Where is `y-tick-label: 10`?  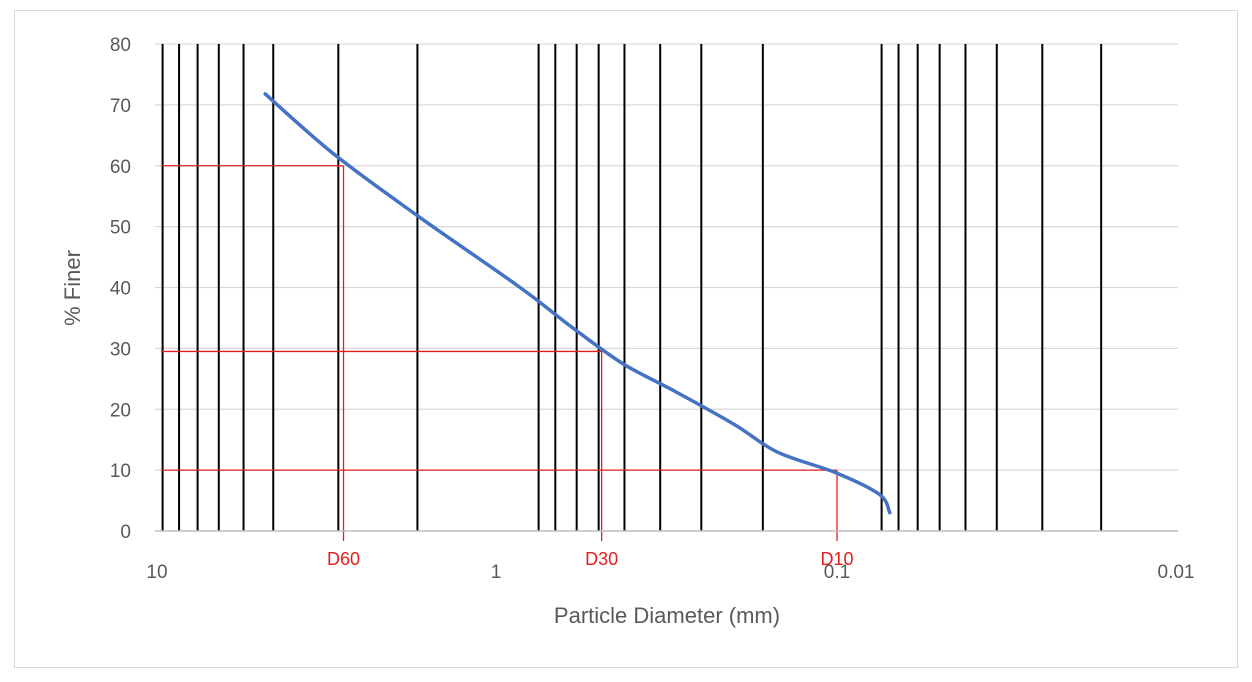
y-tick-label: 10 is located at coordinates (120, 471).